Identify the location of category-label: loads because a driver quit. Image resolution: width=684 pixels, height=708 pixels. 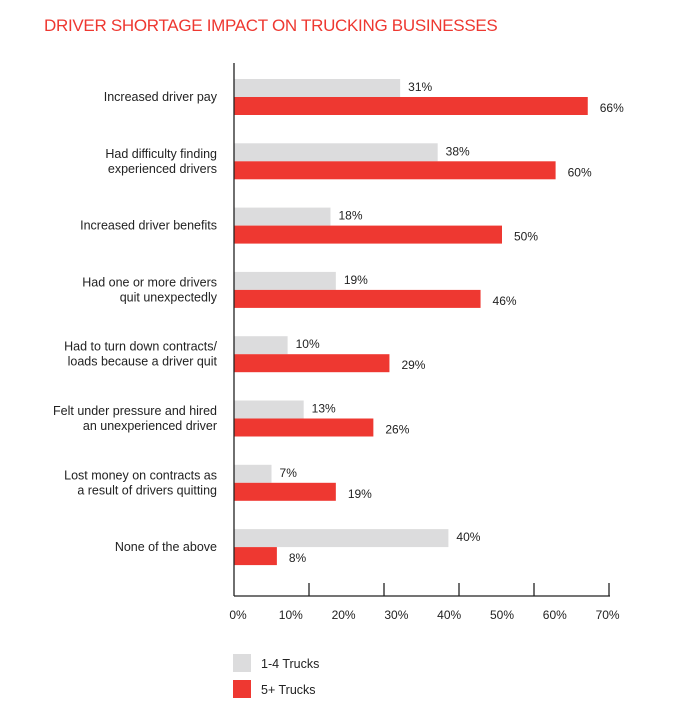
(143, 362).